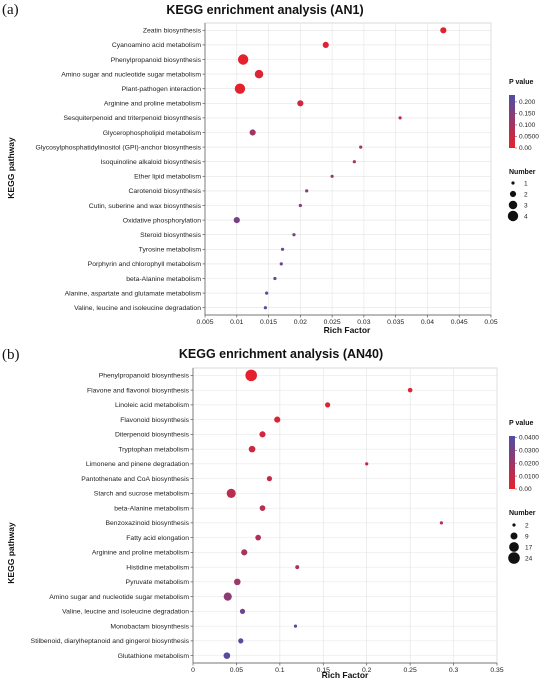  Describe the element at coordinates (522, 172) in the screenshot. I see `size-legend-title: Number` at that location.